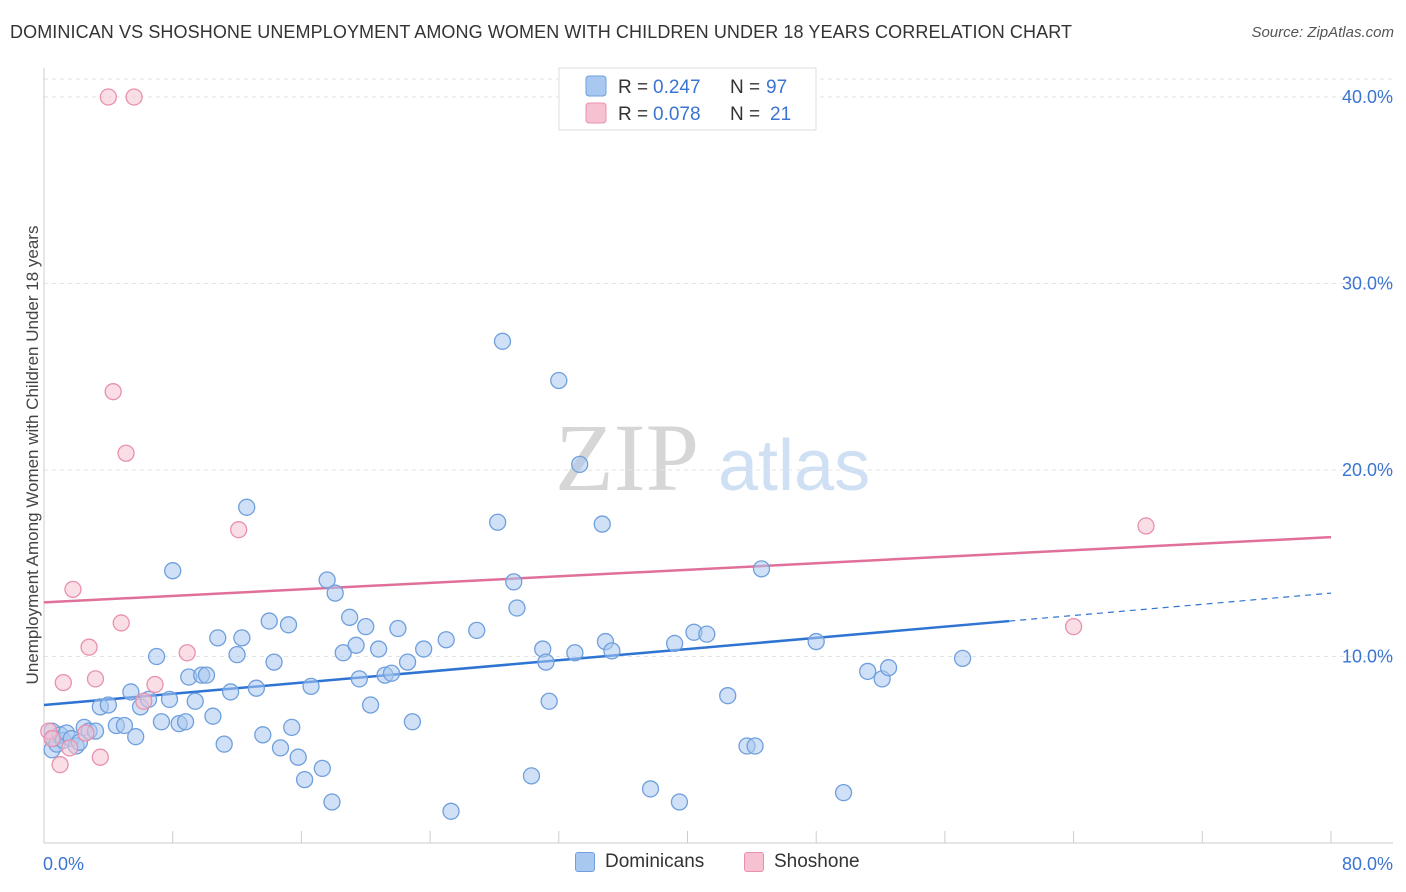 The image size is (1406, 892). What do you see at coordinates (633, 87) in the screenshot?
I see `legend-r-label-1: R =` at bounding box center [633, 87].